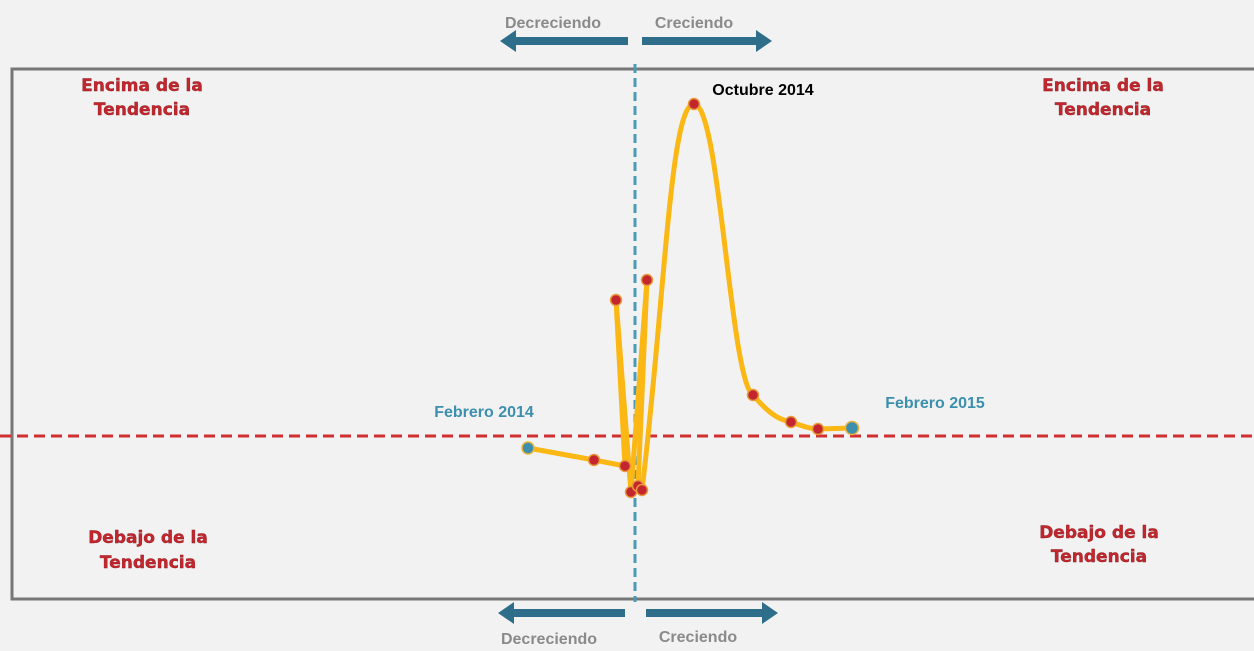 The width and height of the screenshot is (1254, 651). What do you see at coordinates (484, 412) in the screenshot?
I see `point-label: Febrero 2014` at bounding box center [484, 412].